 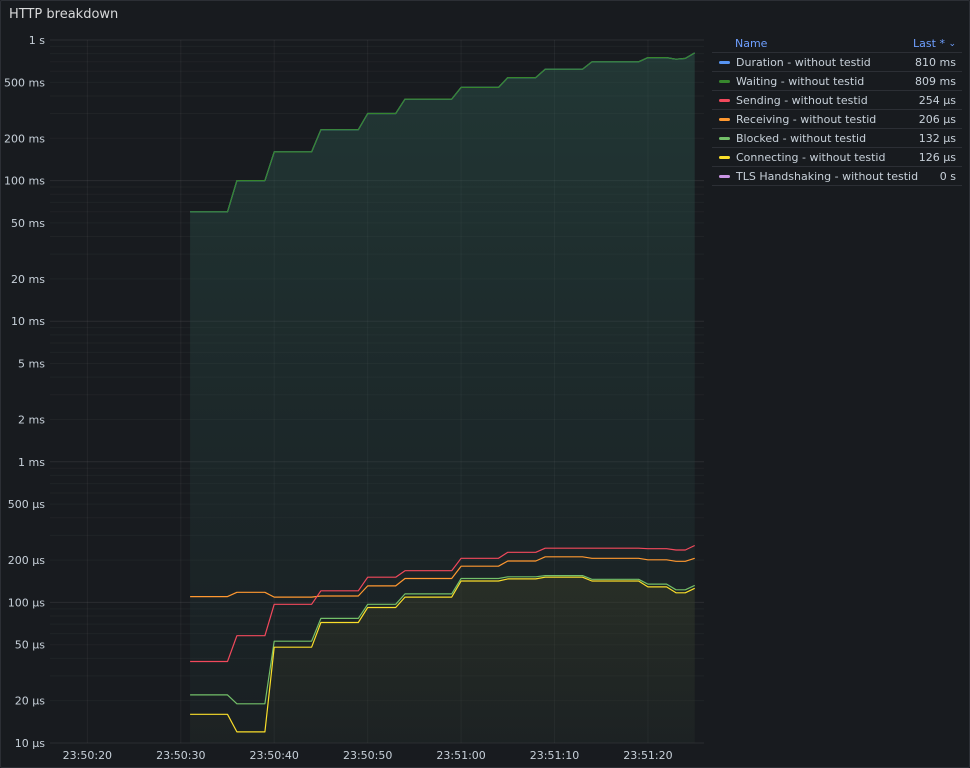 What do you see at coordinates (30, 701) in the screenshot?
I see `y-tick-label: 20 µs` at bounding box center [30, 701].